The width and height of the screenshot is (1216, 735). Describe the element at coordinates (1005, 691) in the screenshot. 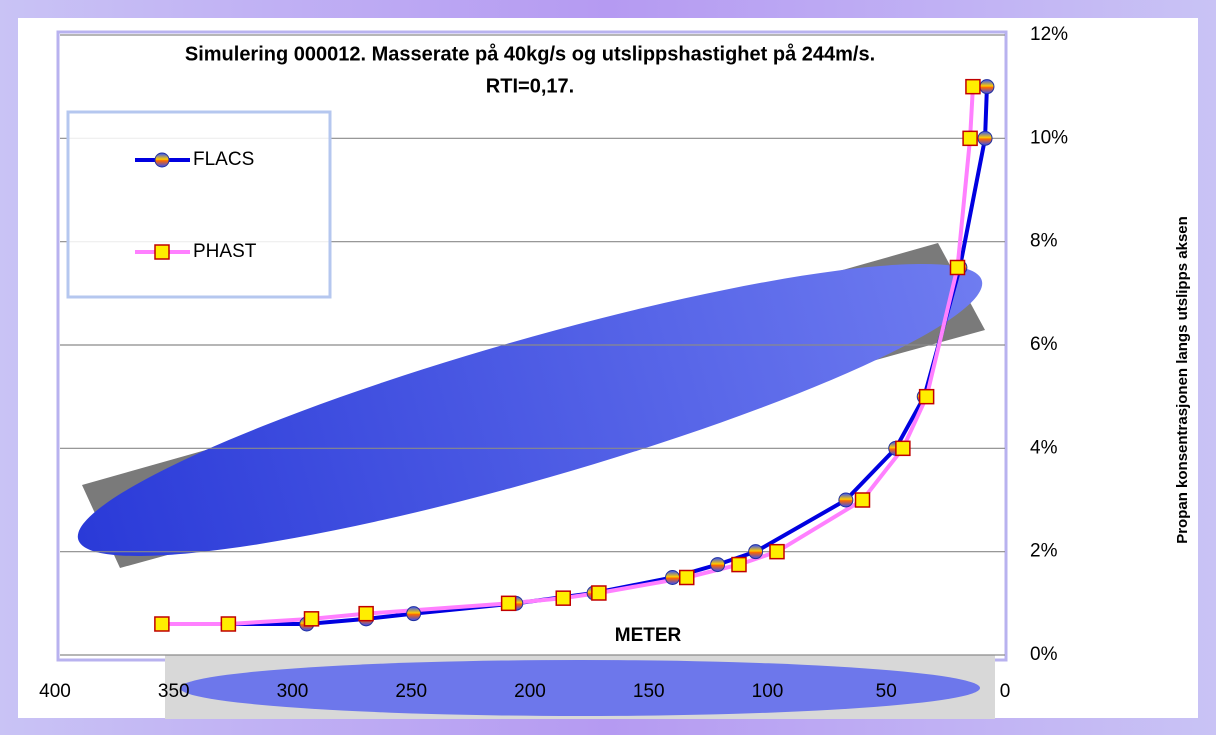

I see `x-tick-label: 0` at that location.